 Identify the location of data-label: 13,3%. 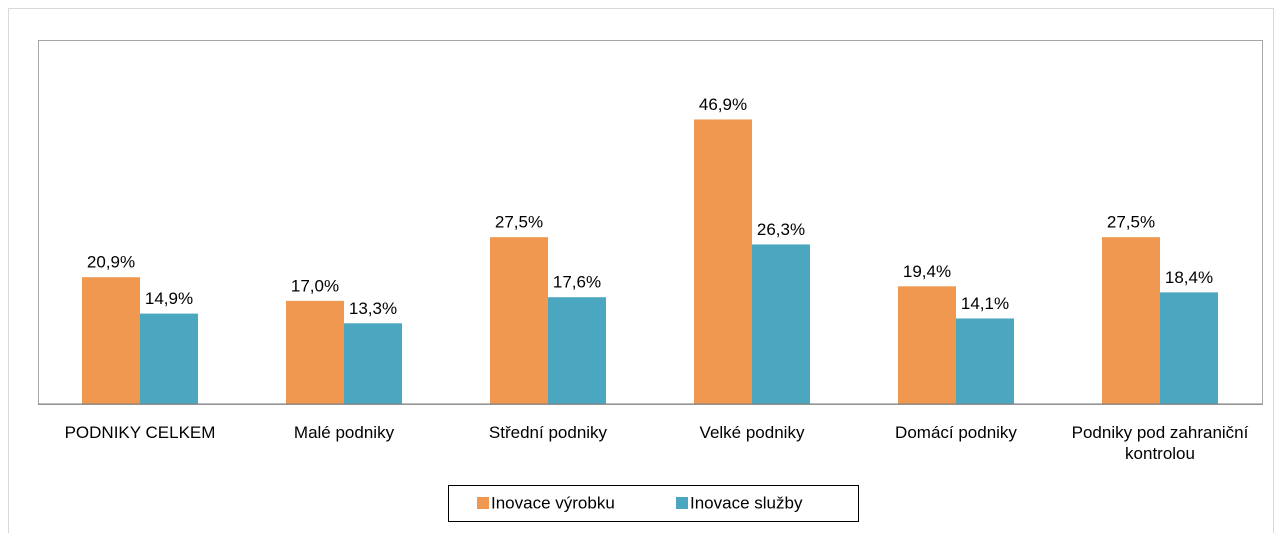
(373, 308).